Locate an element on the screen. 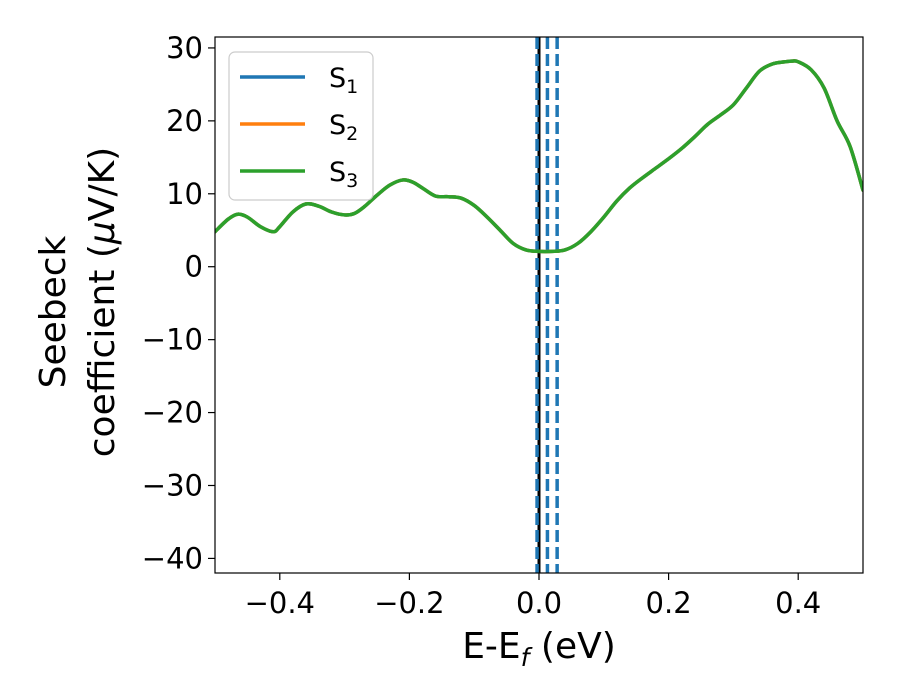  x-axis: −0.4 −0.2 0.0 0.2 0.4 is located at coordinates (533, 596).